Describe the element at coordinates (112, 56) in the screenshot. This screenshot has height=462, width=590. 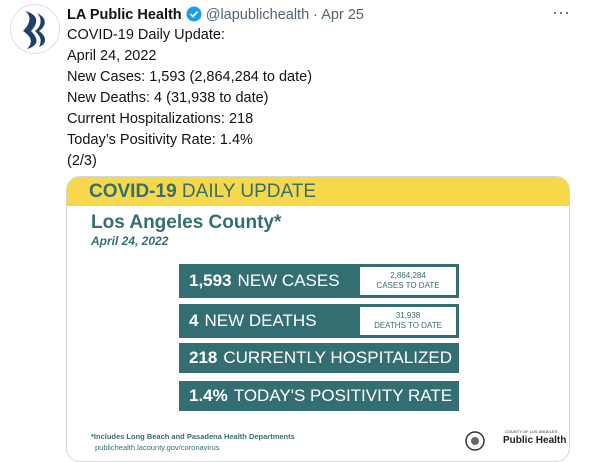
I see `tweet-line: April 24, 2022` at that location.